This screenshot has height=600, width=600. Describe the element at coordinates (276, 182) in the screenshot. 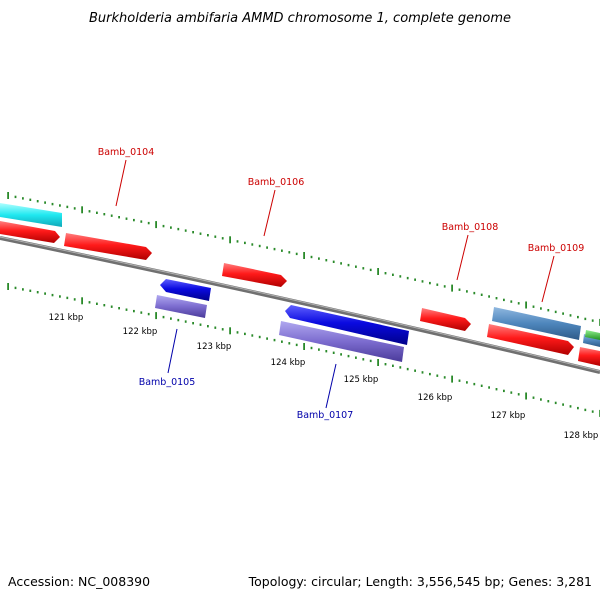

I see `label-bamb-0106: Bamb_0106` at that location.